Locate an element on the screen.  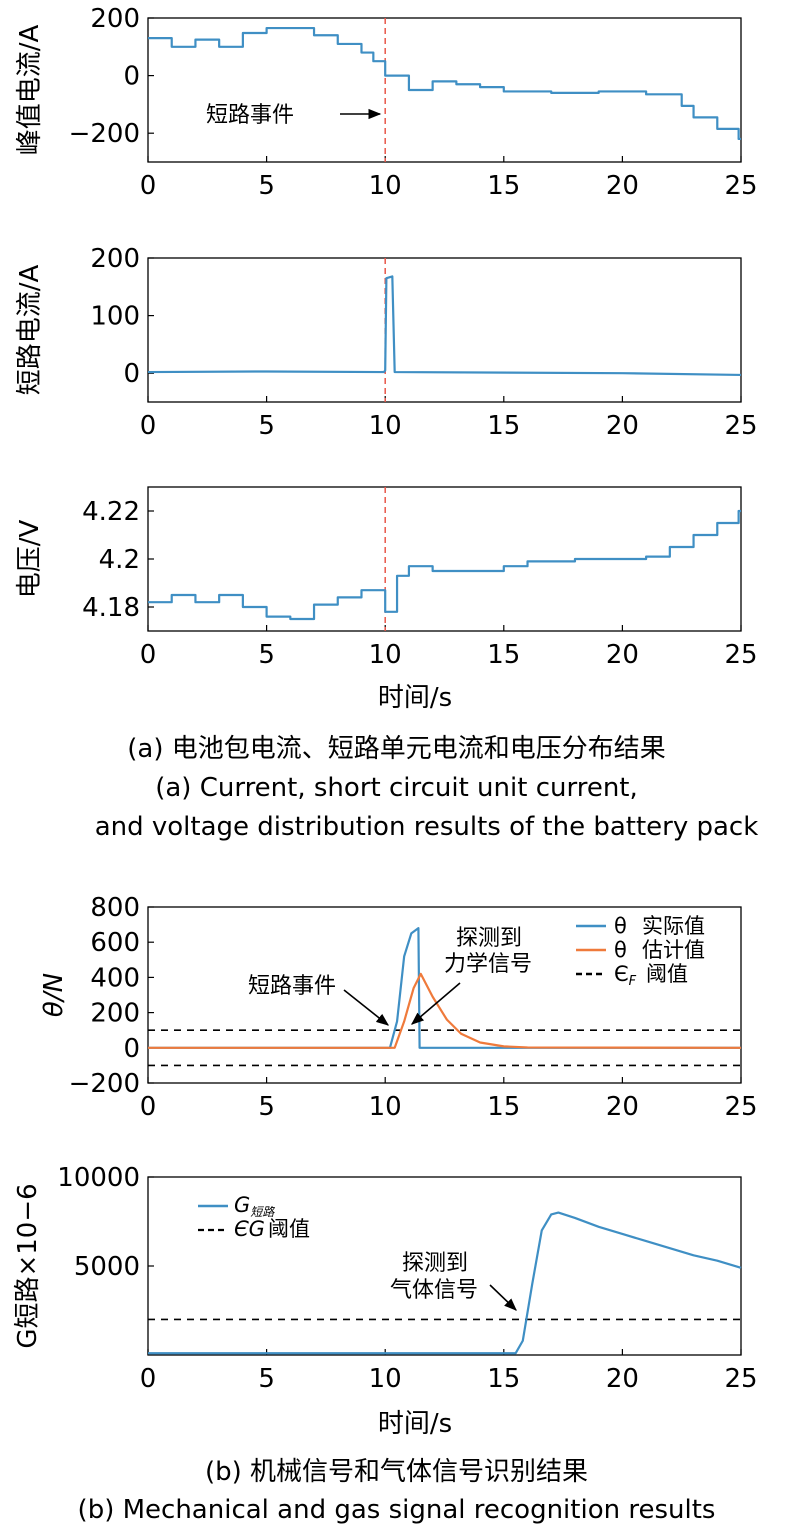
caption-b-zh: (b) 机械信号和气体信号识别结果 is located at coordinates (396, 1472).